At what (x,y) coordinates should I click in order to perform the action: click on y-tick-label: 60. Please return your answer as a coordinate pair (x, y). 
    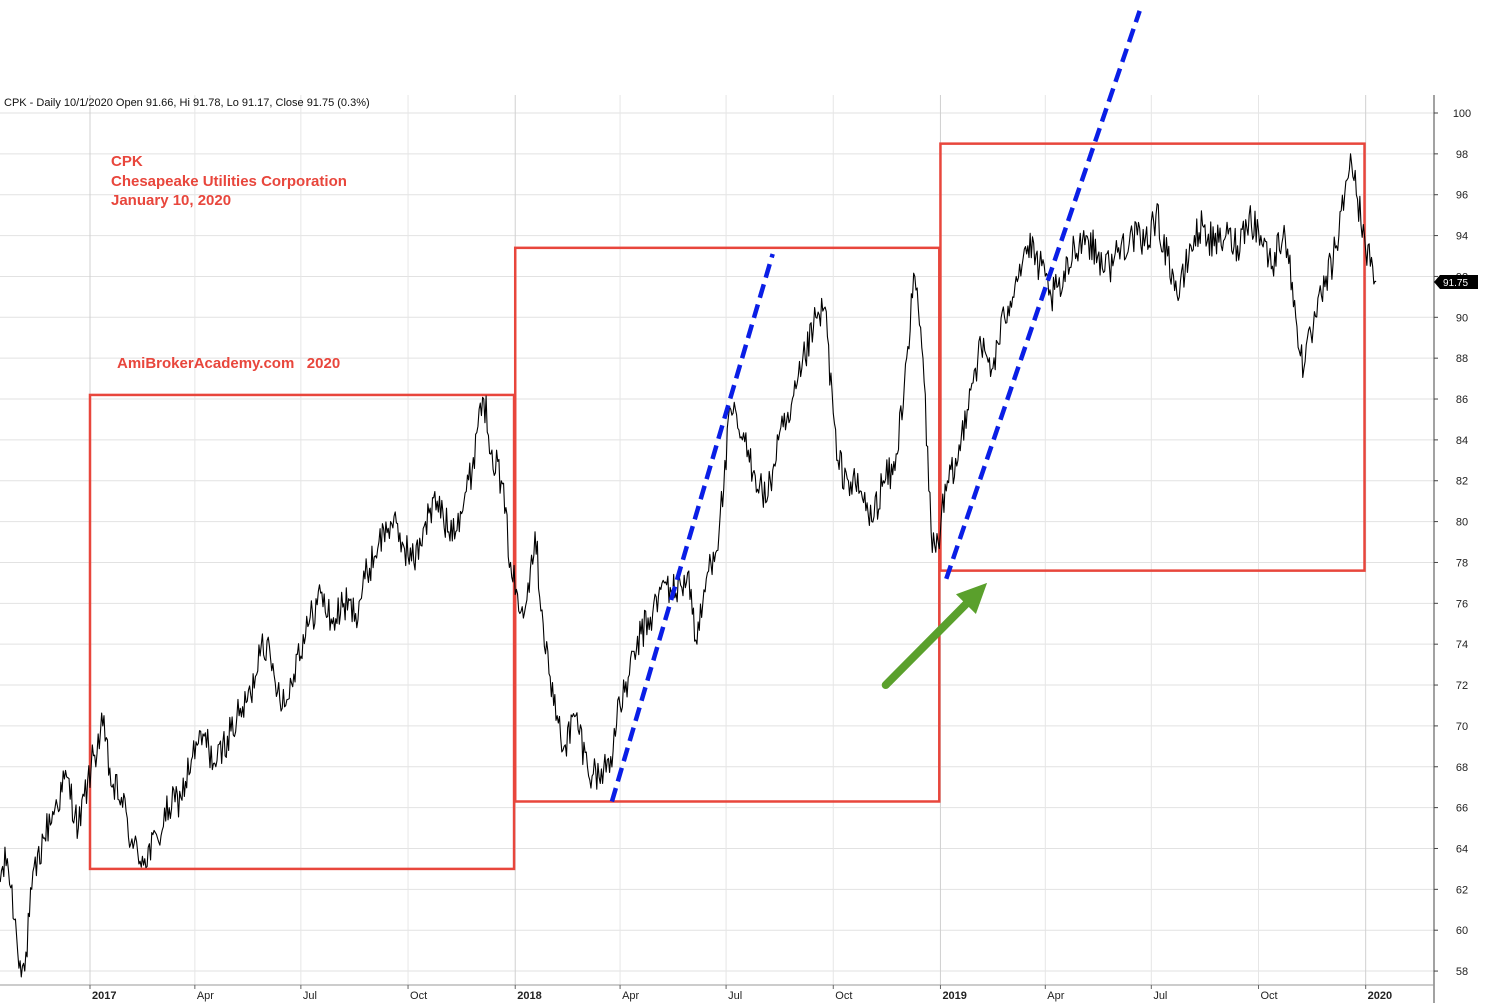
    Looking at the image, I should click on (1462, 931).